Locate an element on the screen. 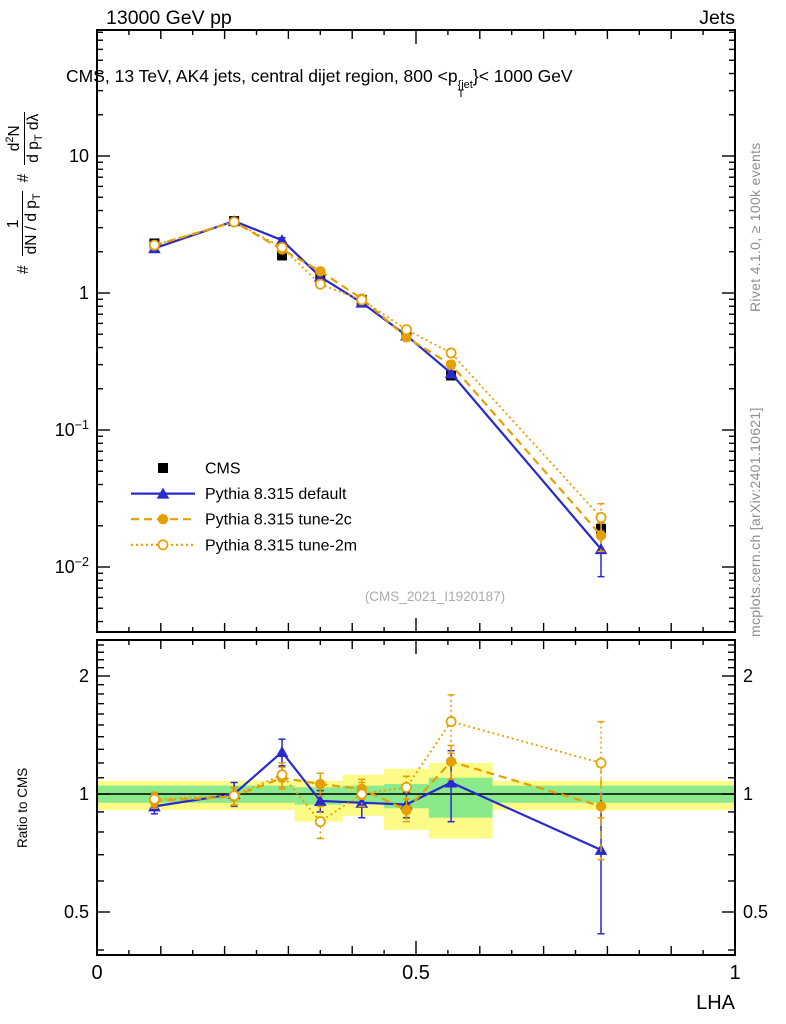 The height and width of the screenshot is (1024, 786). ratio-series-pythia-8-315-tune-2m is located at coordinates (377, 767).